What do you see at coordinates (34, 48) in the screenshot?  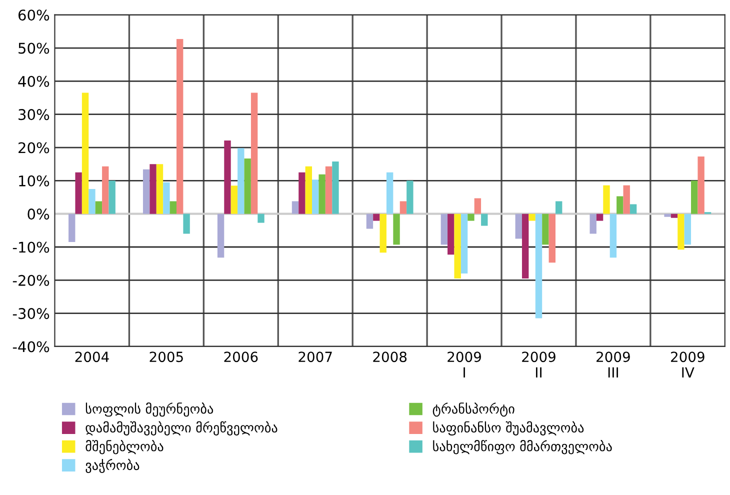 I see `y-tick-label: 50%` at bounding box center [34, 48].